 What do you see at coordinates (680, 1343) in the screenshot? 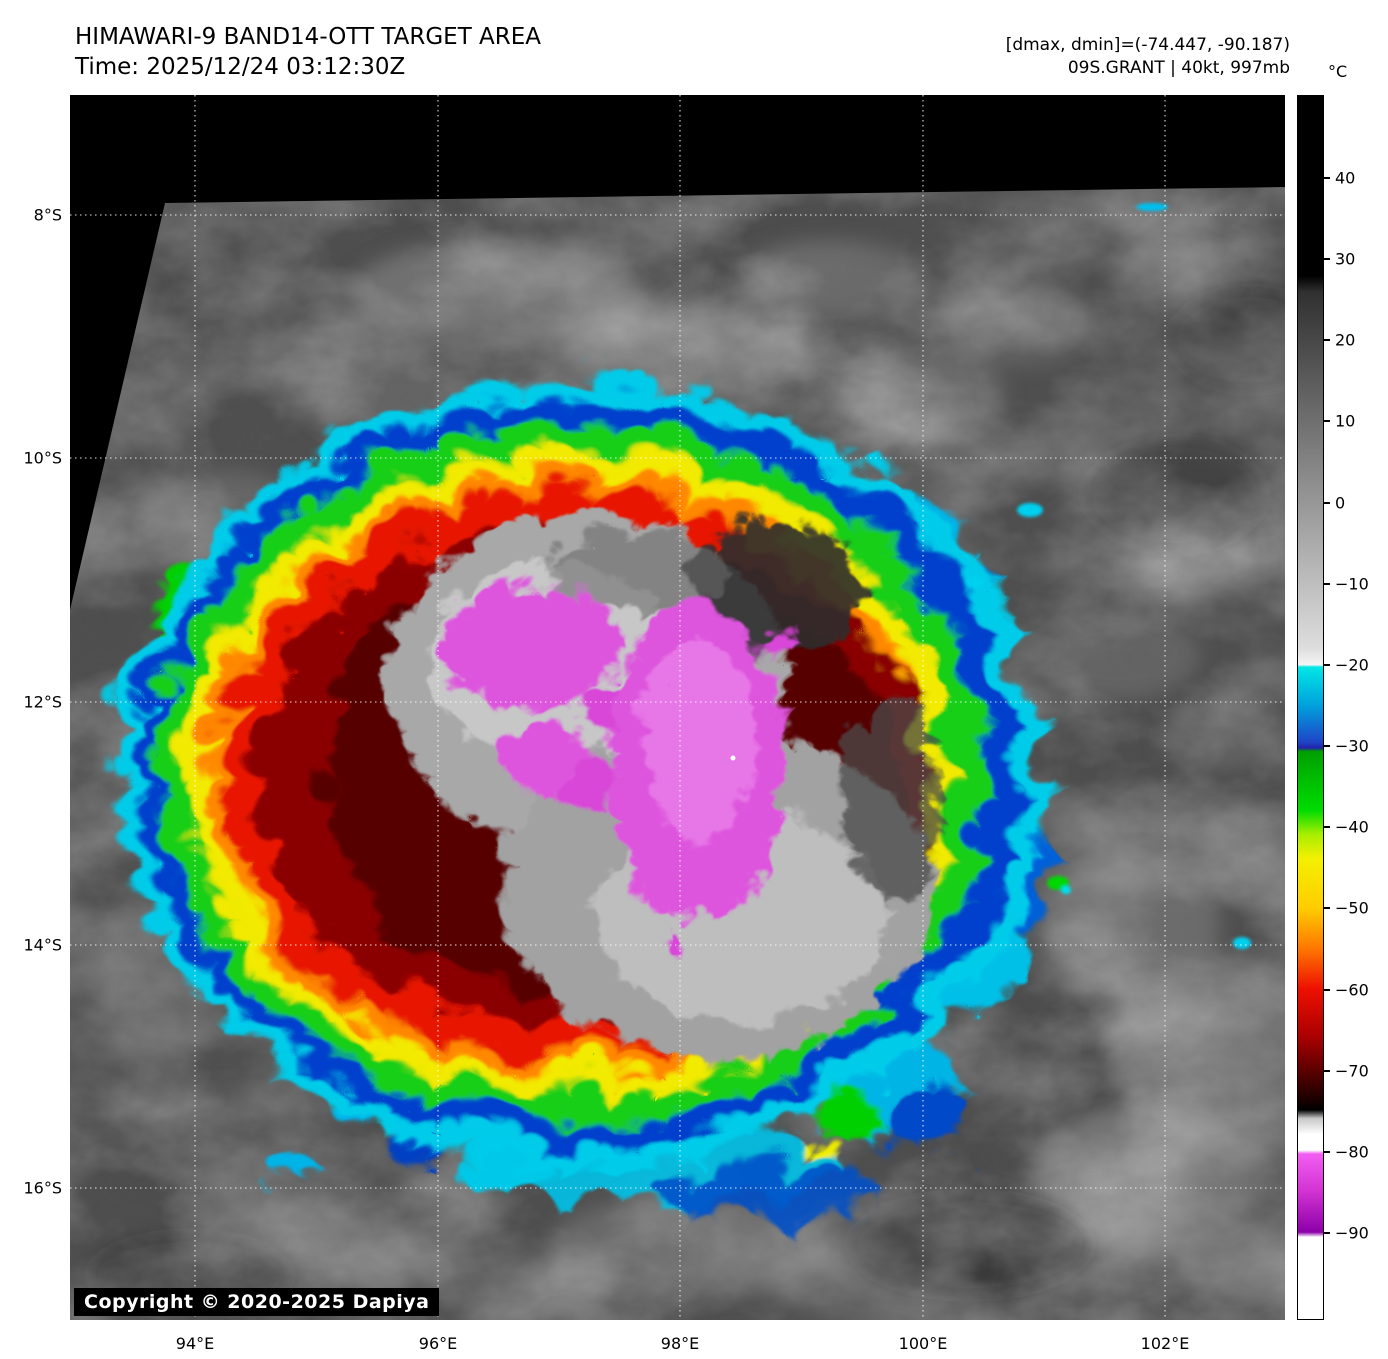
I see `lon-tick-label: 98°E` at bounding box center [680, 1343].